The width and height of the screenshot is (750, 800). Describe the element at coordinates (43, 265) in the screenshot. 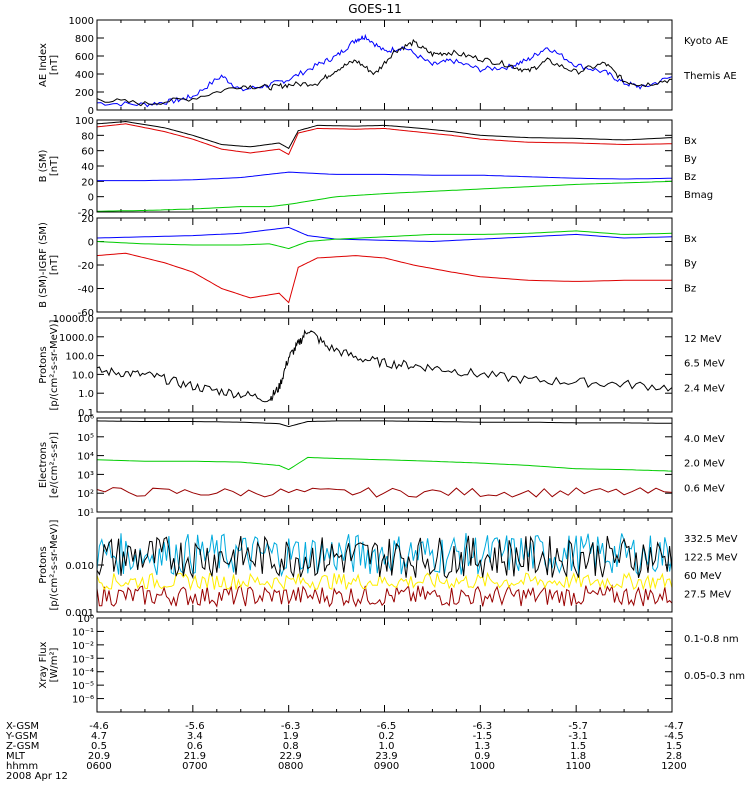

I see `y-axis-label: B (SM)-IGRF (SM)` at that location.